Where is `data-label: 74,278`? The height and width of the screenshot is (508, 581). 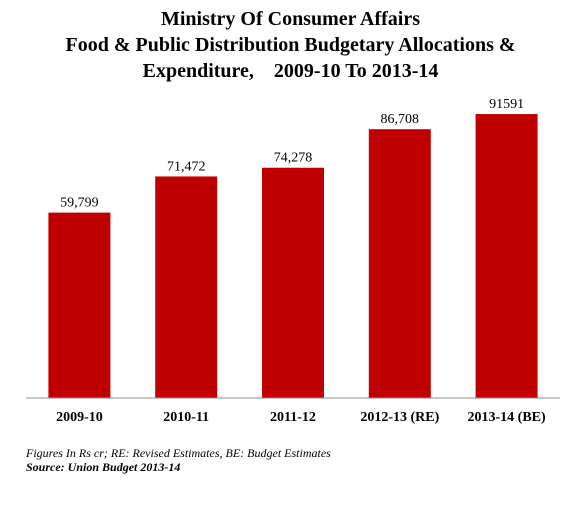 data-label: 74,278 is located at coordinates (293, 158).